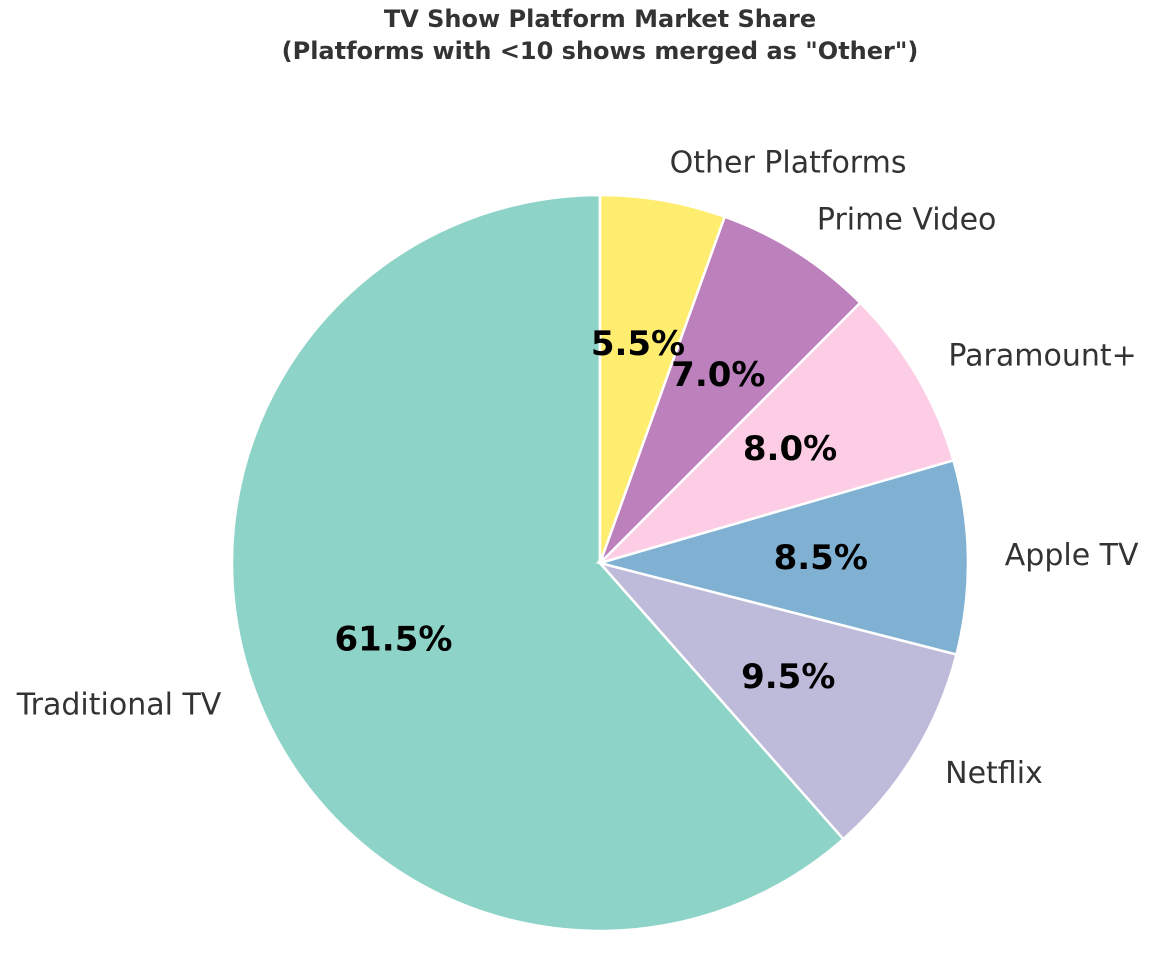  Describe the element at coordinates (600, 19) in the screenshot. I see `chart-title: TV Show Platform Market Share` at that location.